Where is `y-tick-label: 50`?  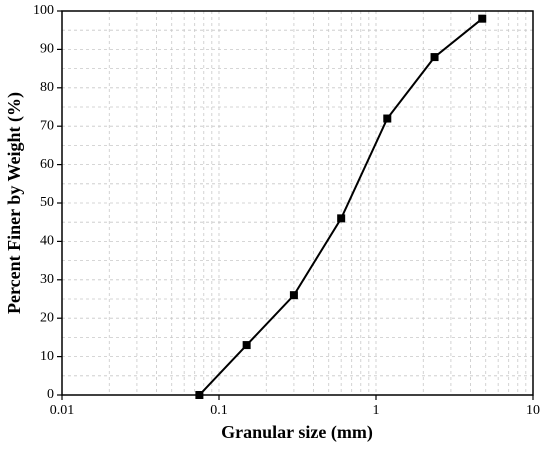
y-tick-label: 50 is located at coordinates (47, 202).